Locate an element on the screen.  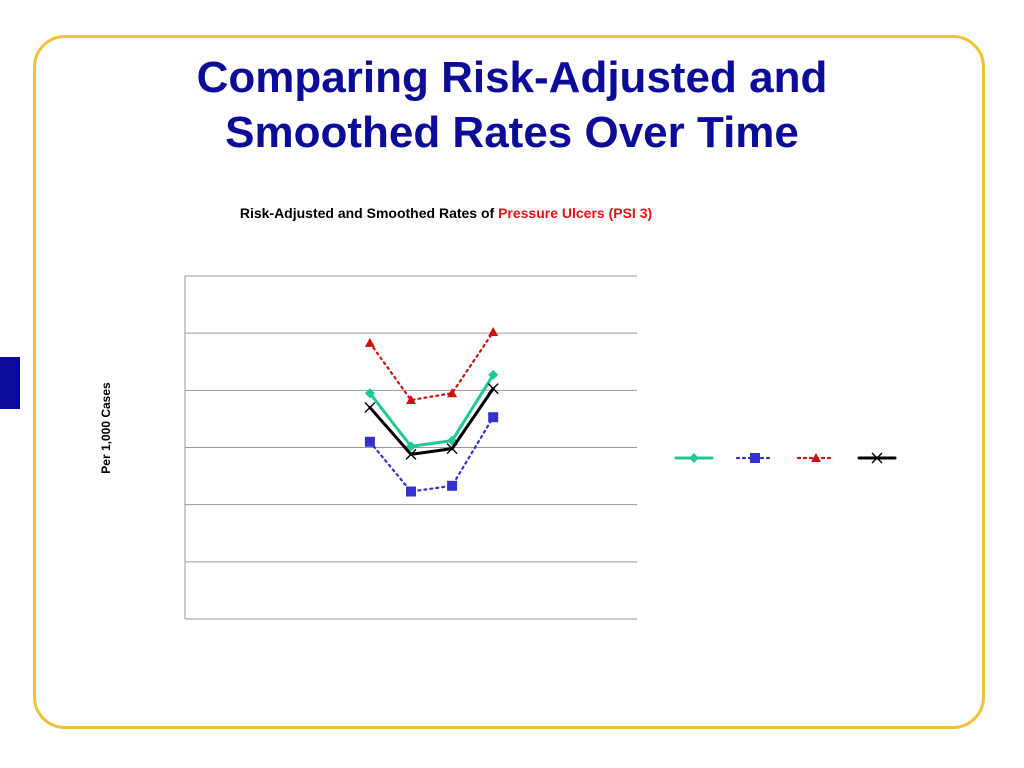
series-4-line is located at coordinates (431, 421).